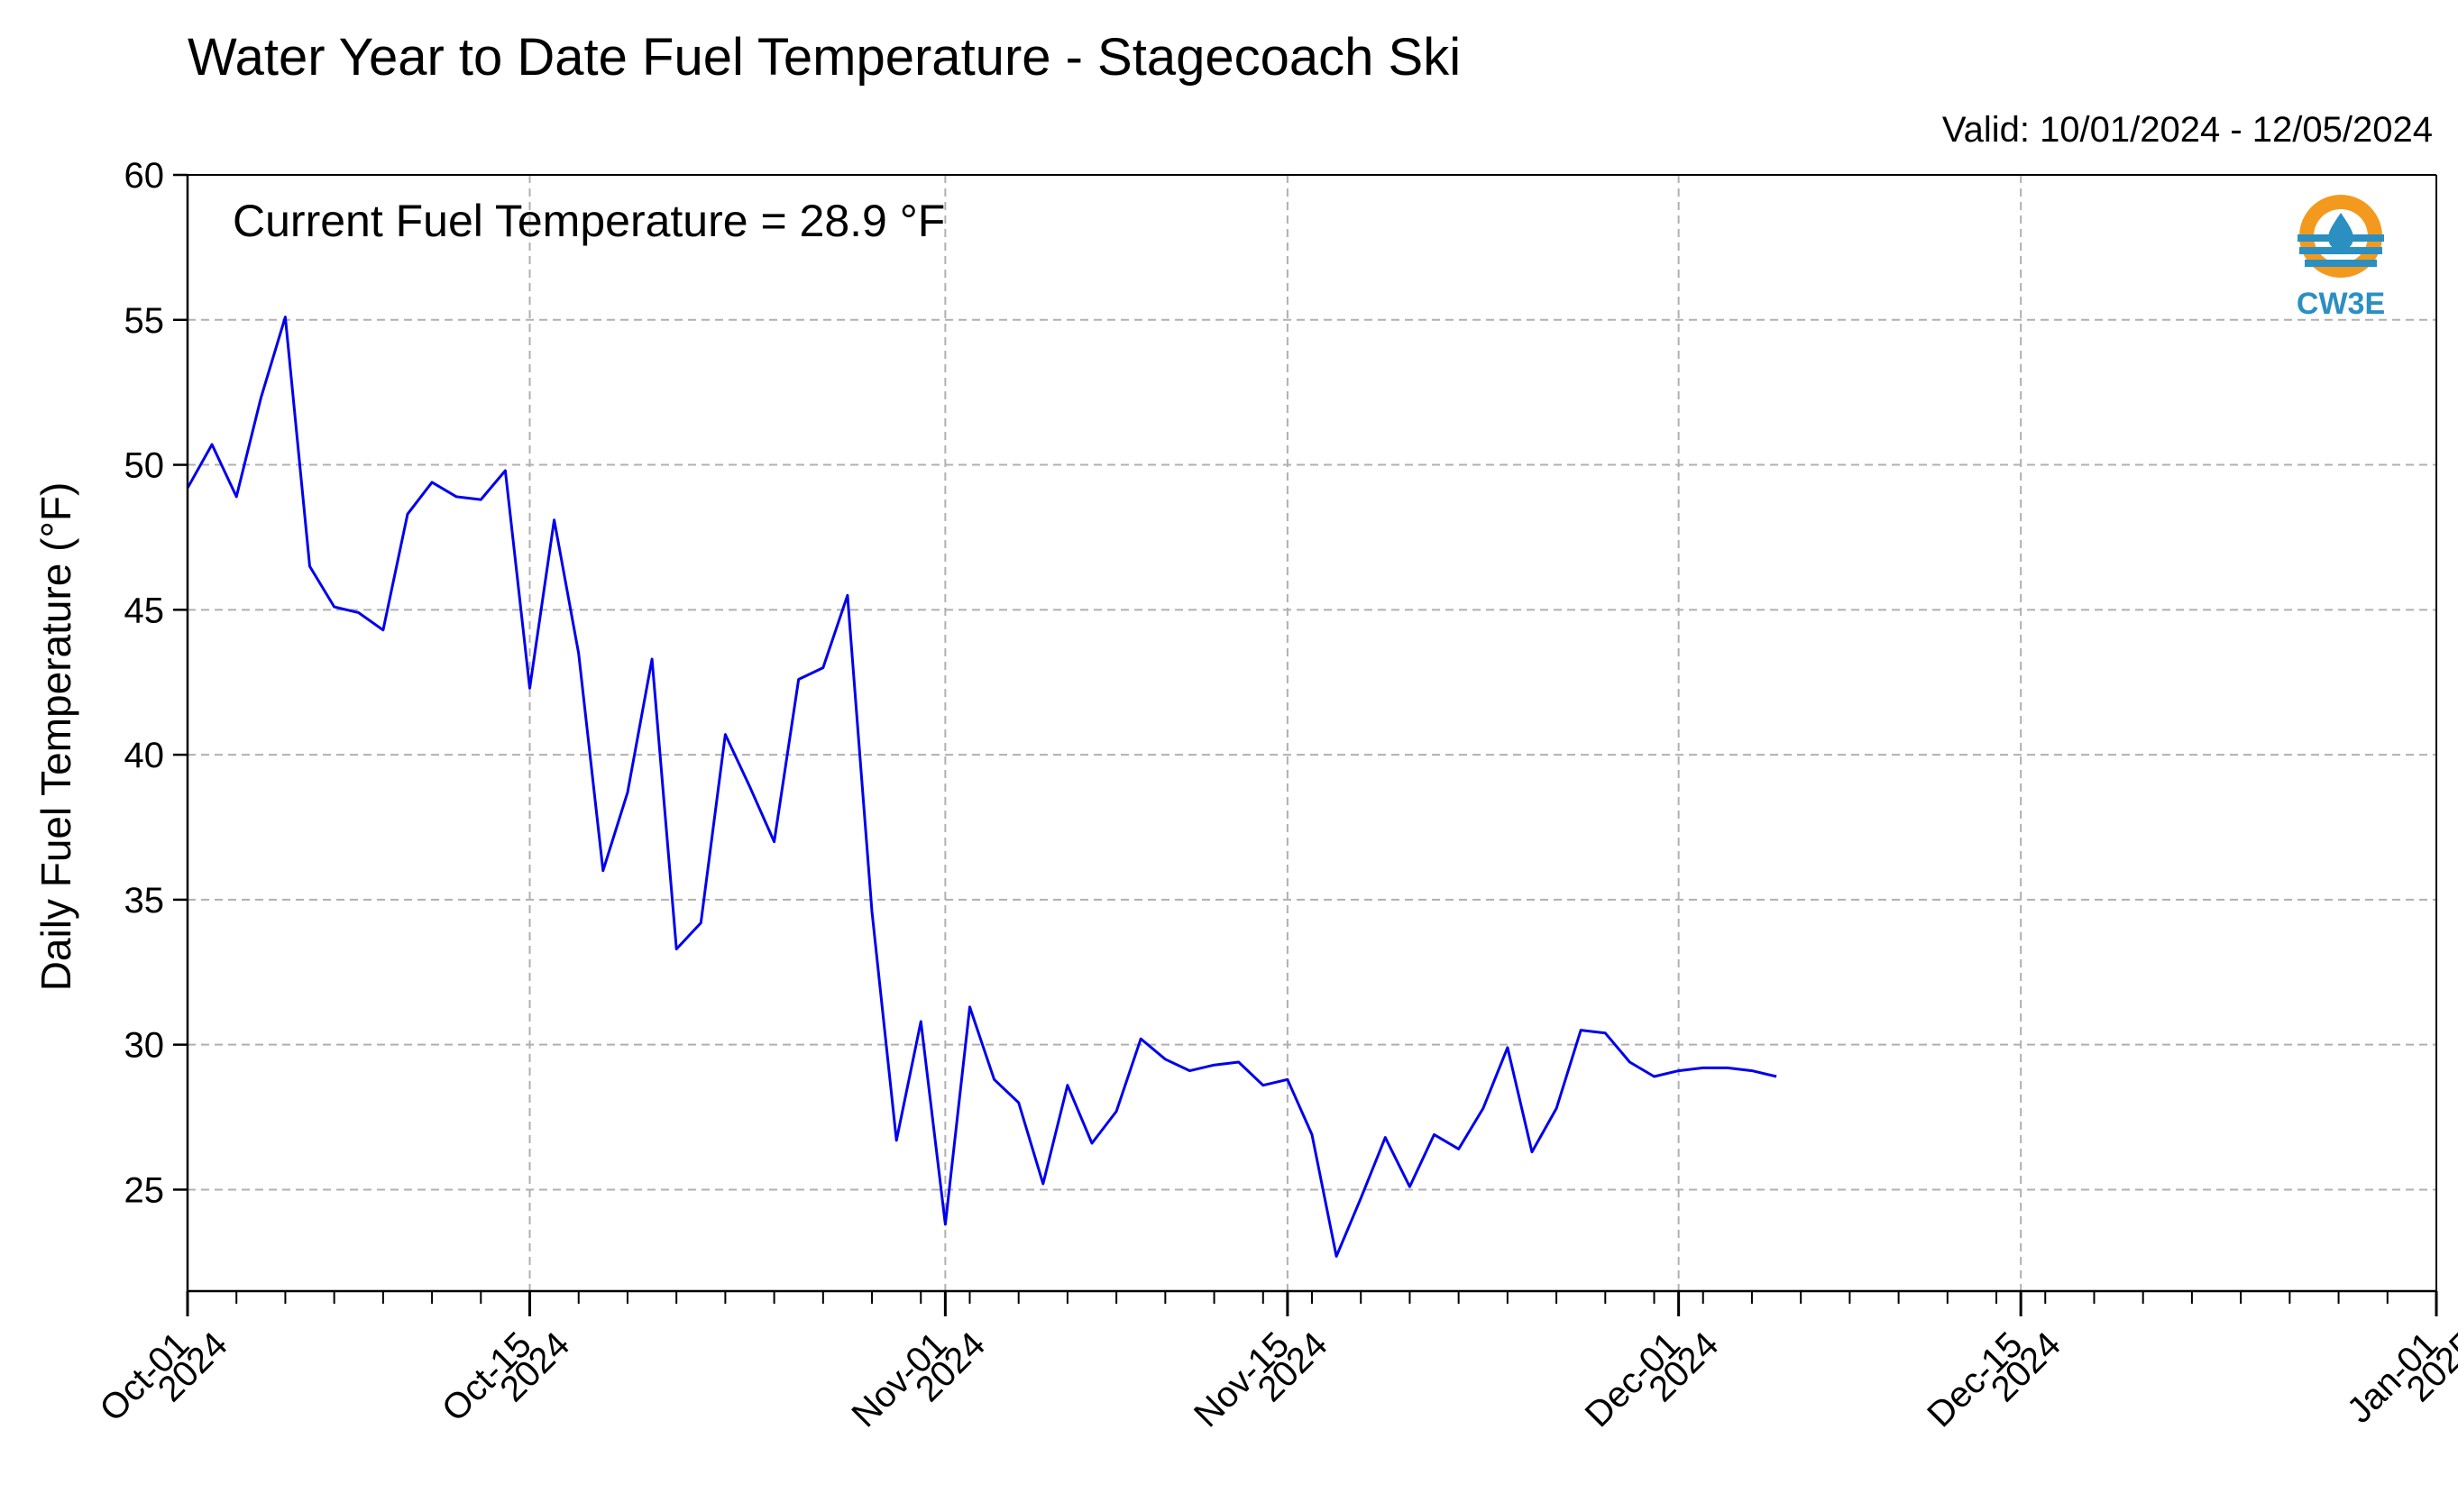 The width and height of the screenshot is (2458, 1512). What do you see at coordinates (144, 1046) in the screenshot?
I see `y-tick-label: 30` at bounding box center [144, 1046].